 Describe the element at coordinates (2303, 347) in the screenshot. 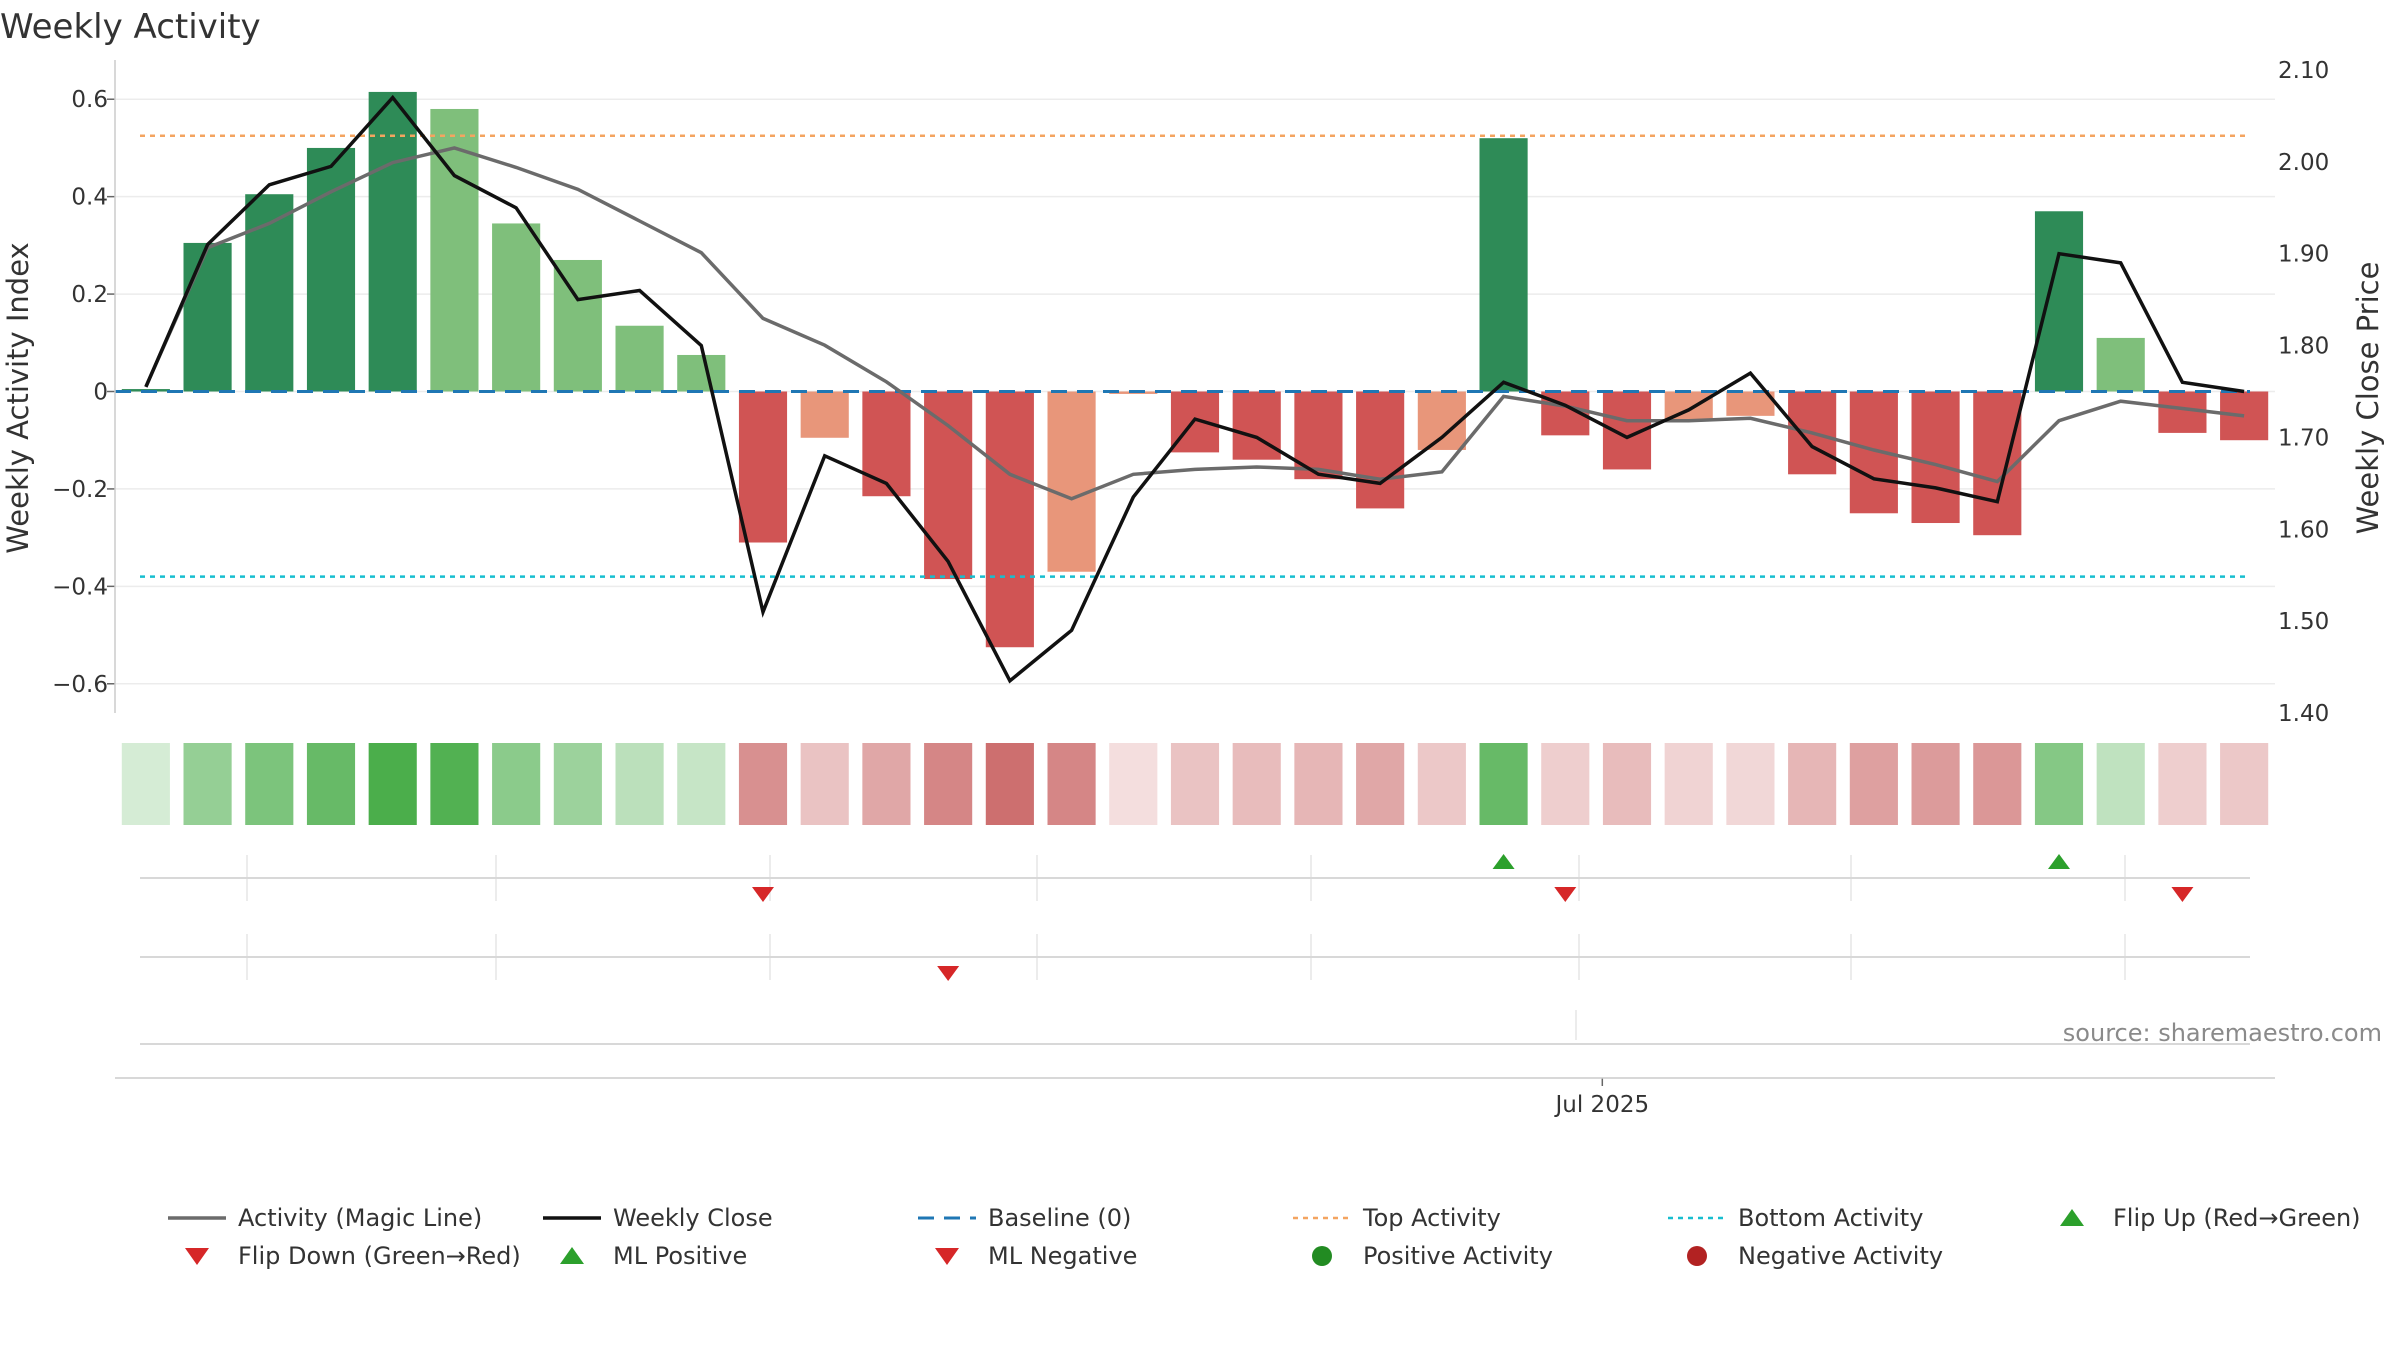

I see `y2-tick-label: 1.80` at that location.